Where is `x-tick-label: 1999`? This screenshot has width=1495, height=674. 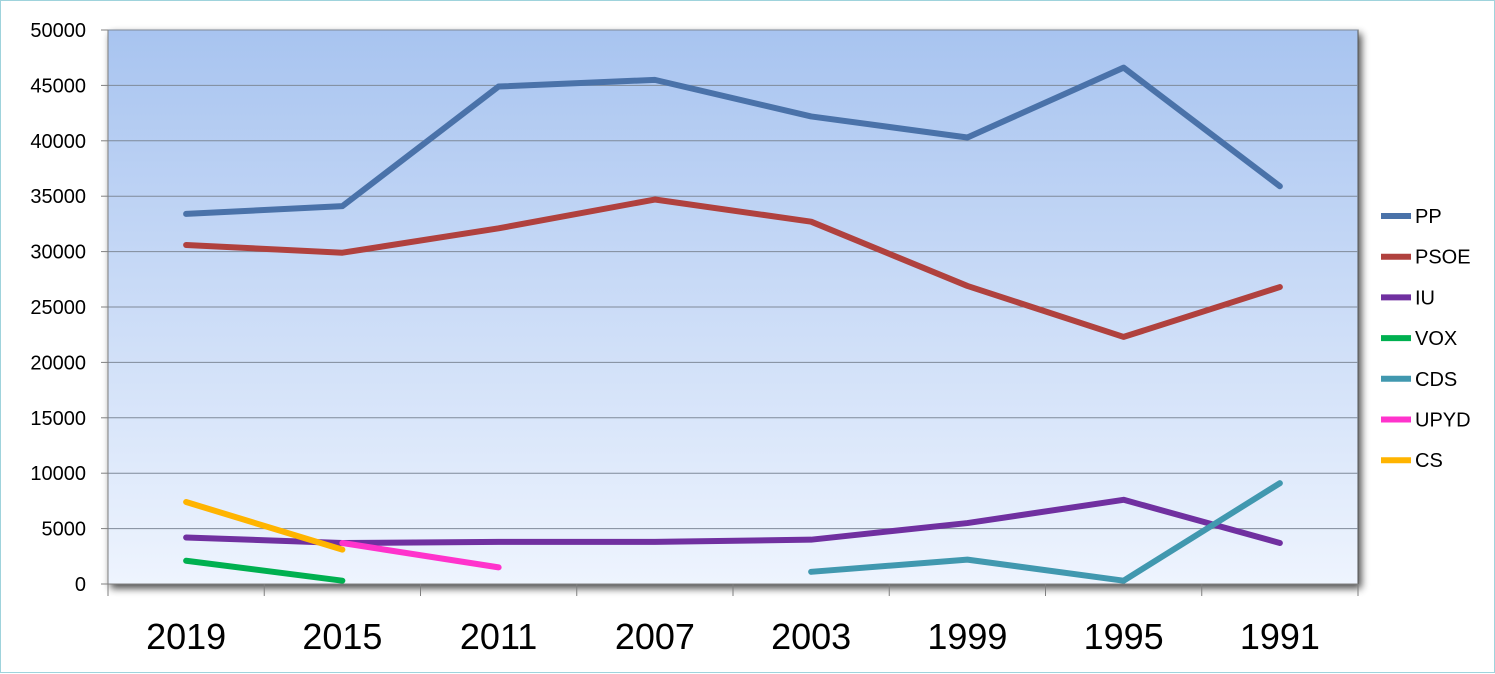
x-tick-label: 1999 is located at coordinates (967, 636).